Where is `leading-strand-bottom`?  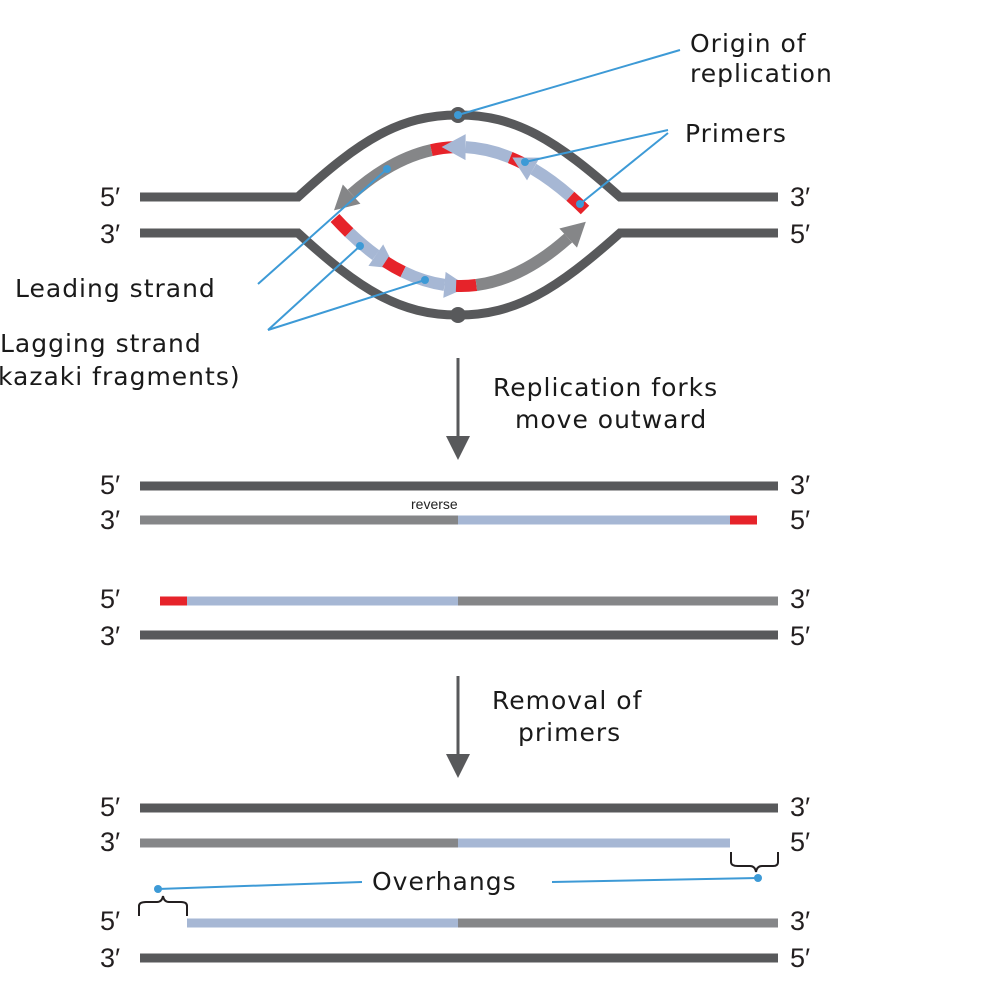
leading-strand-bottom is located at coordinates (460, 252).